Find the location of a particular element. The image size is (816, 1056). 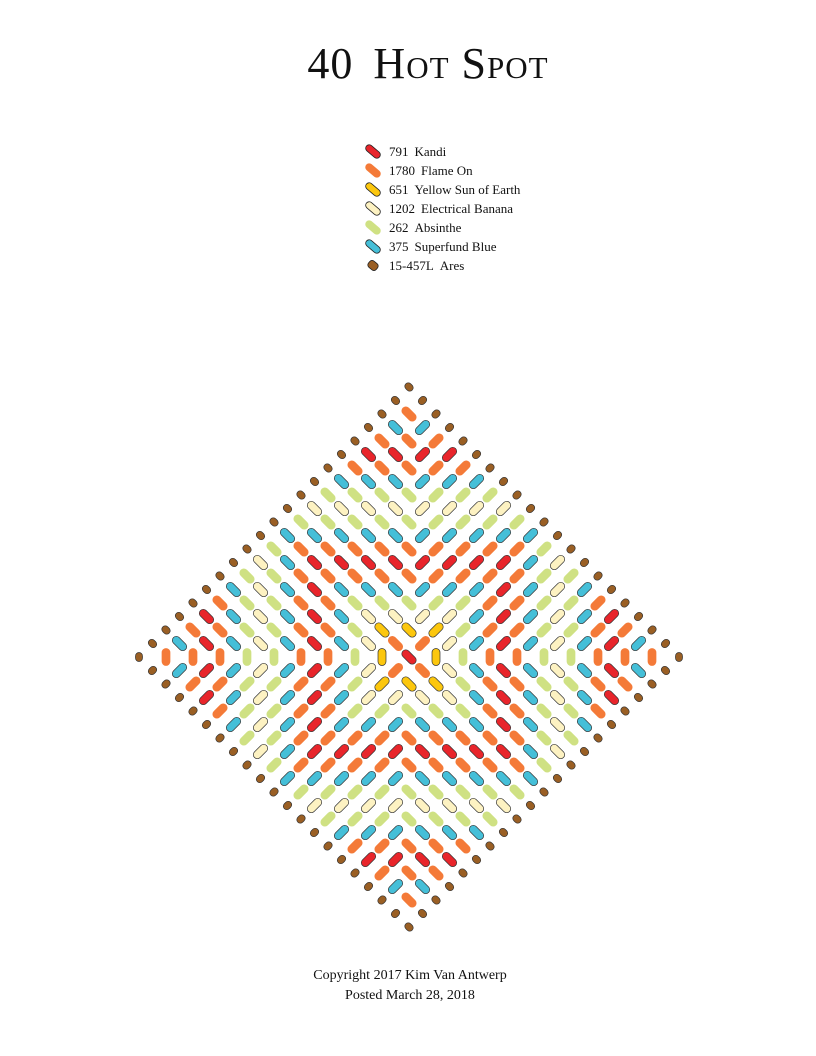

posted-date: Posted March 28, 2018 is located at coordinates (410, 995).